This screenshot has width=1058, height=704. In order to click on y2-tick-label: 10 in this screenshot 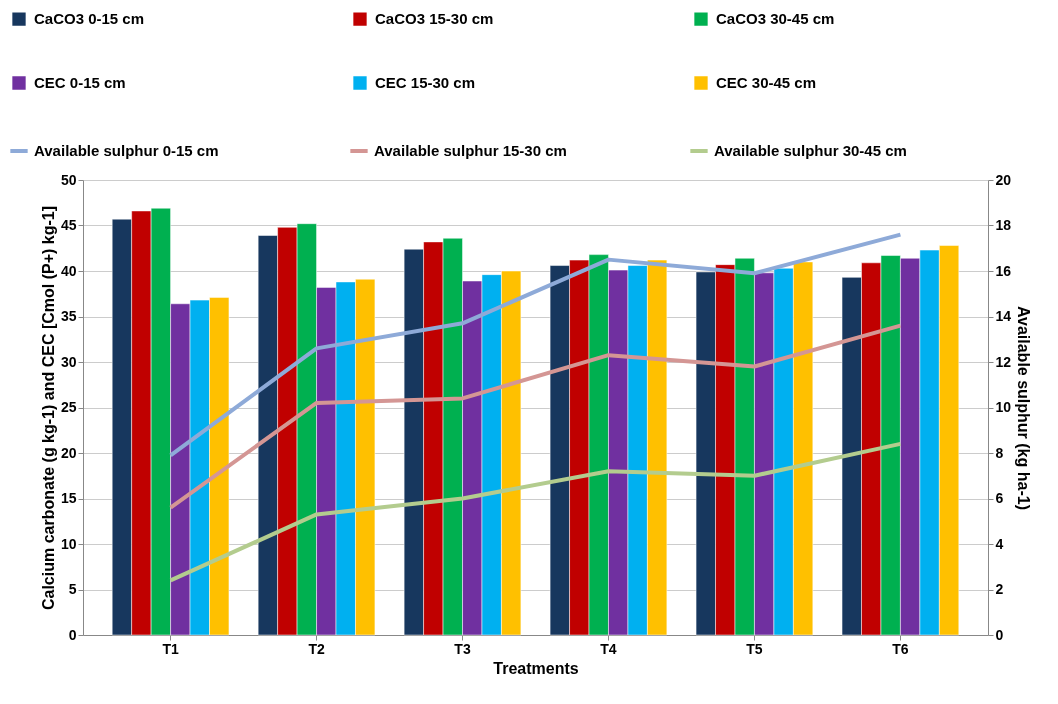, I will do `click(1003, 407)`.